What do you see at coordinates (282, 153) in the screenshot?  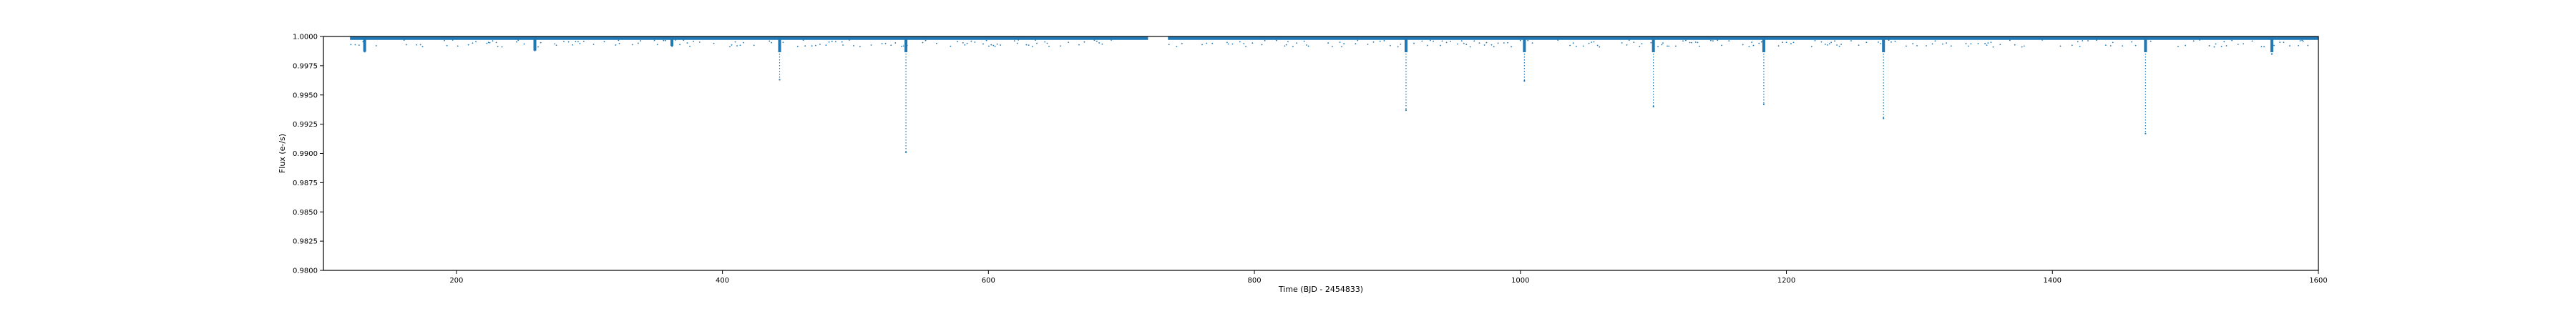 I see `y-axis-label: Flux (e-/s)` at bounding box center [282, 153].